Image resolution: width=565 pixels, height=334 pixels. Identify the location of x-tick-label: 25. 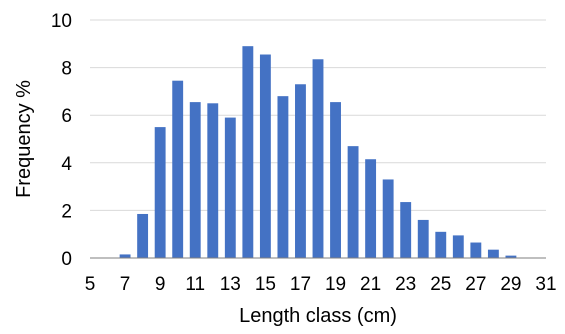
(440, 284).